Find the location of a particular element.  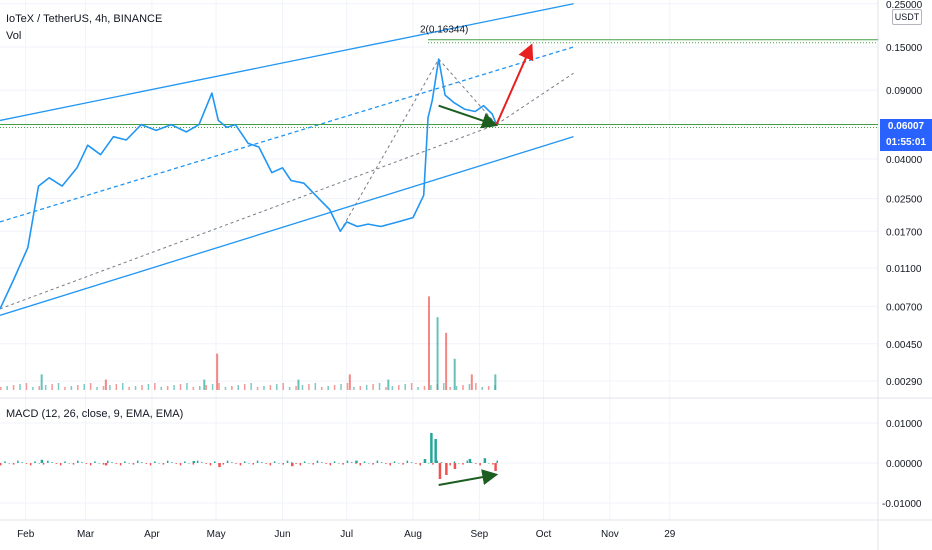

price-tick-label: 0.25000 is located at coordinates (904, 5).